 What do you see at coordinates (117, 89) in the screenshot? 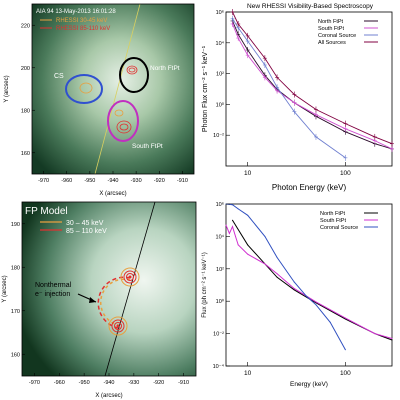
I see `limb-line` at bounding box center [117, 89].